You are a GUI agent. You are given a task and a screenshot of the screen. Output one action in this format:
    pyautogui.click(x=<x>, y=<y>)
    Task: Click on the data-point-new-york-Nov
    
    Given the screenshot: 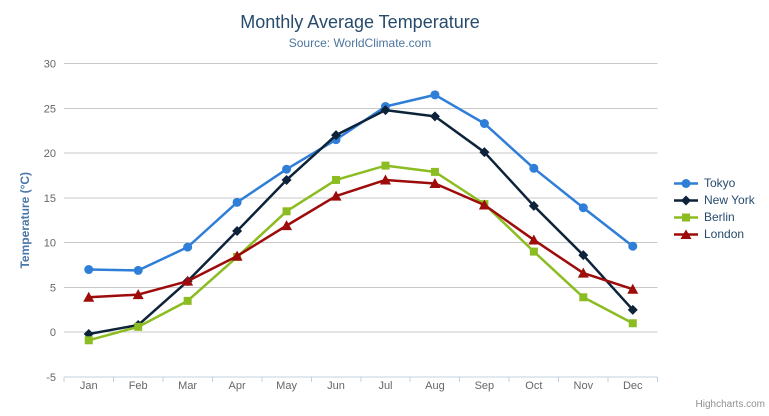 What is the action you would take?
    pyautogui.click(x=583, y=255)
    